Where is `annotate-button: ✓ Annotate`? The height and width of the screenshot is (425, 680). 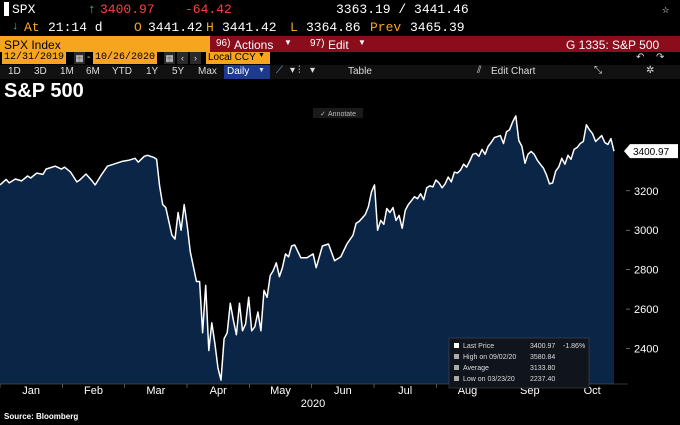 annotate-button: ✓ Annotate is located at coordinates (338, 113).